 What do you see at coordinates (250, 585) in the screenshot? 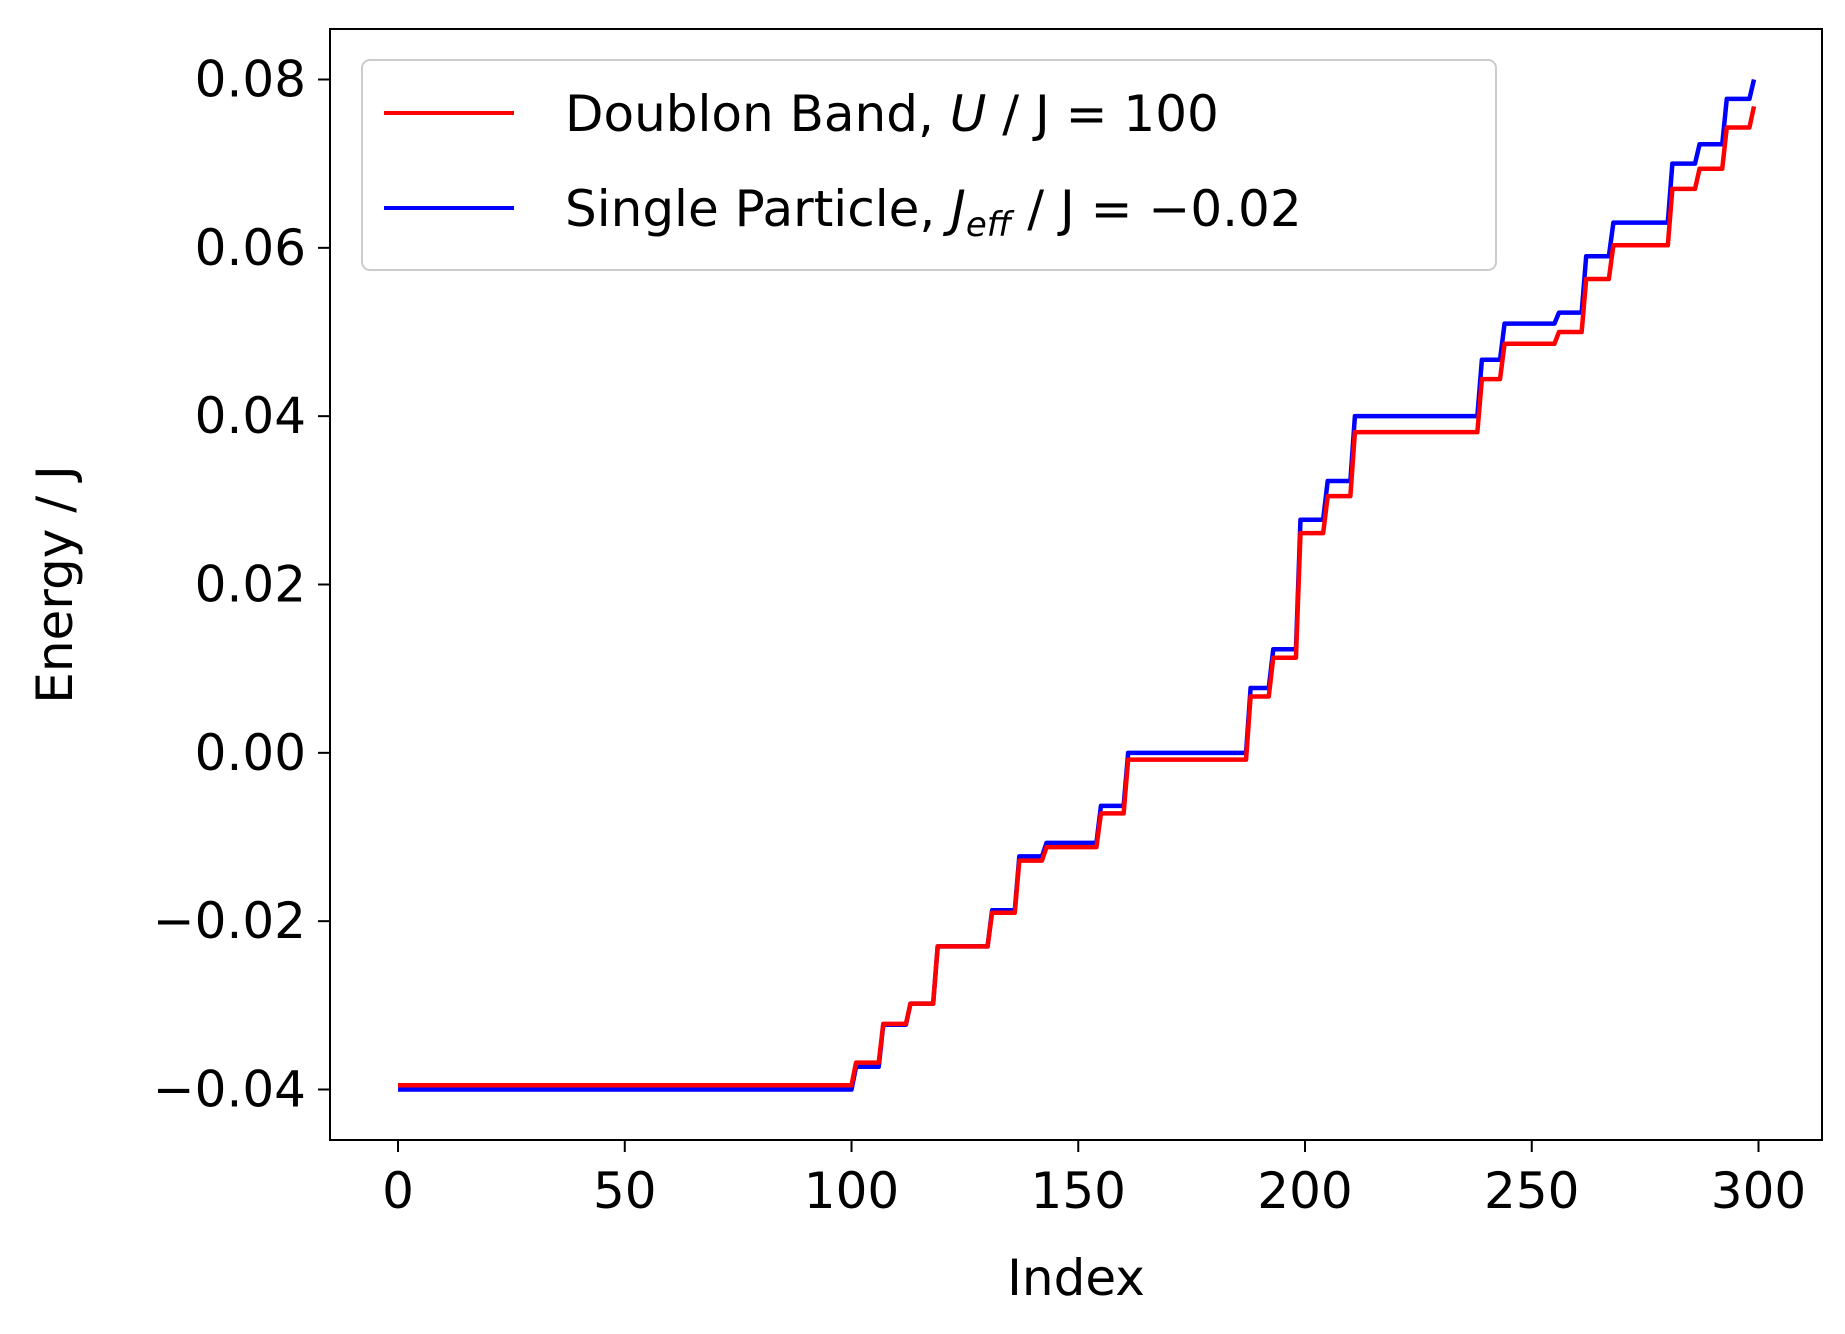
I see `y-tick-label: 0.02` at bounding box center [250, 585].